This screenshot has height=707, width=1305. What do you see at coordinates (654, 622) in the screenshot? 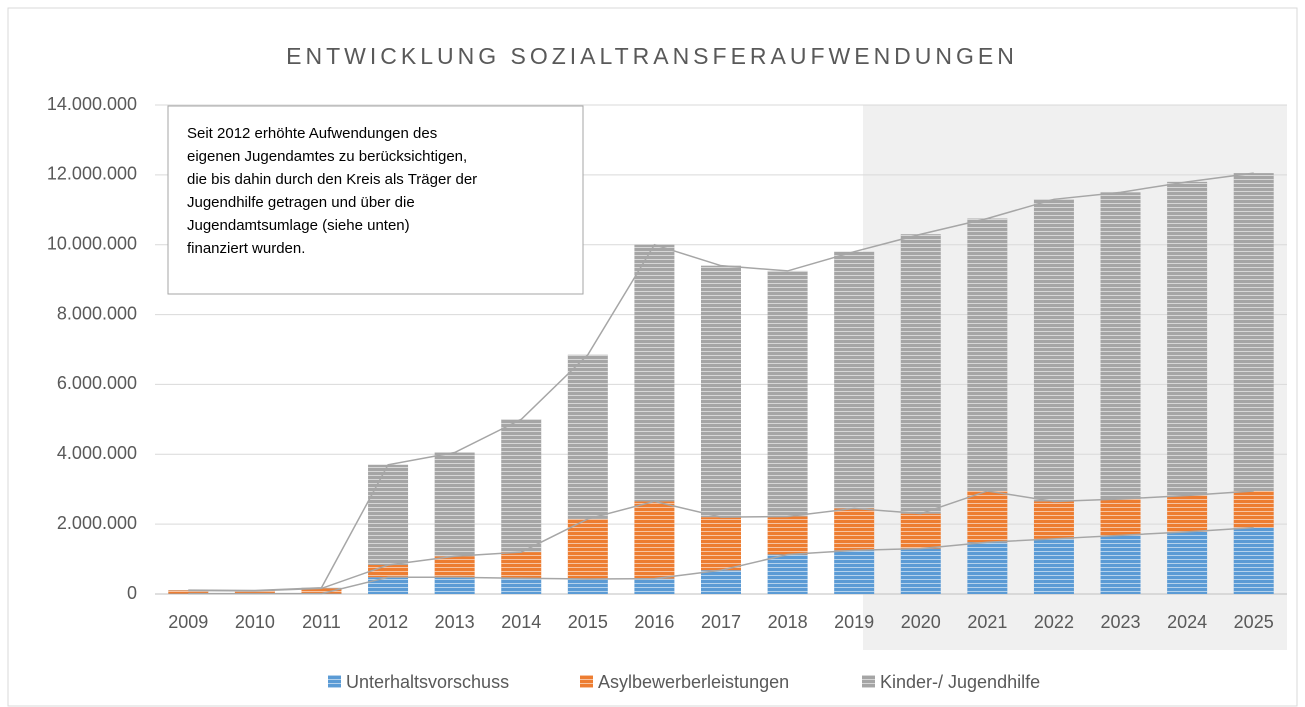
I see `x-tick-label: 2016` at bounding box center [654, 622].